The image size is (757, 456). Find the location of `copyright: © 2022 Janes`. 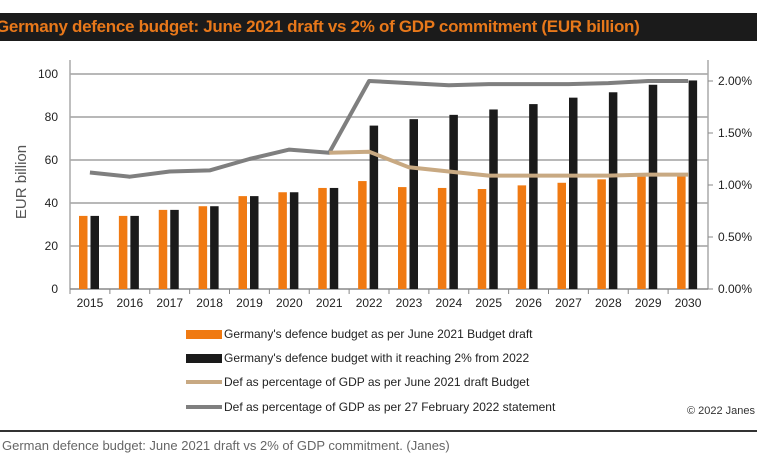

copyright: © 2022 Janes is located at coordinates (720, 411).